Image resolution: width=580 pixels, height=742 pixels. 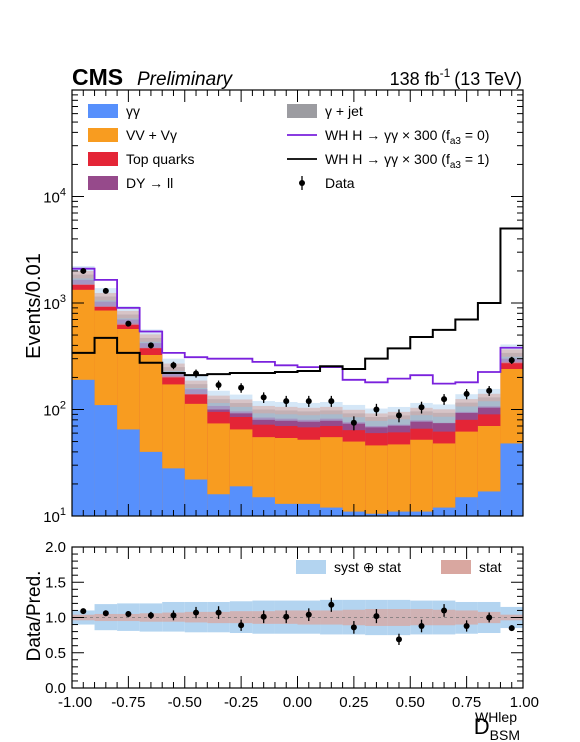 What do you see at coordinates (340, 183) in the screenshot?
I see `legend-label-data: Data` at bounding box center [340, 183].